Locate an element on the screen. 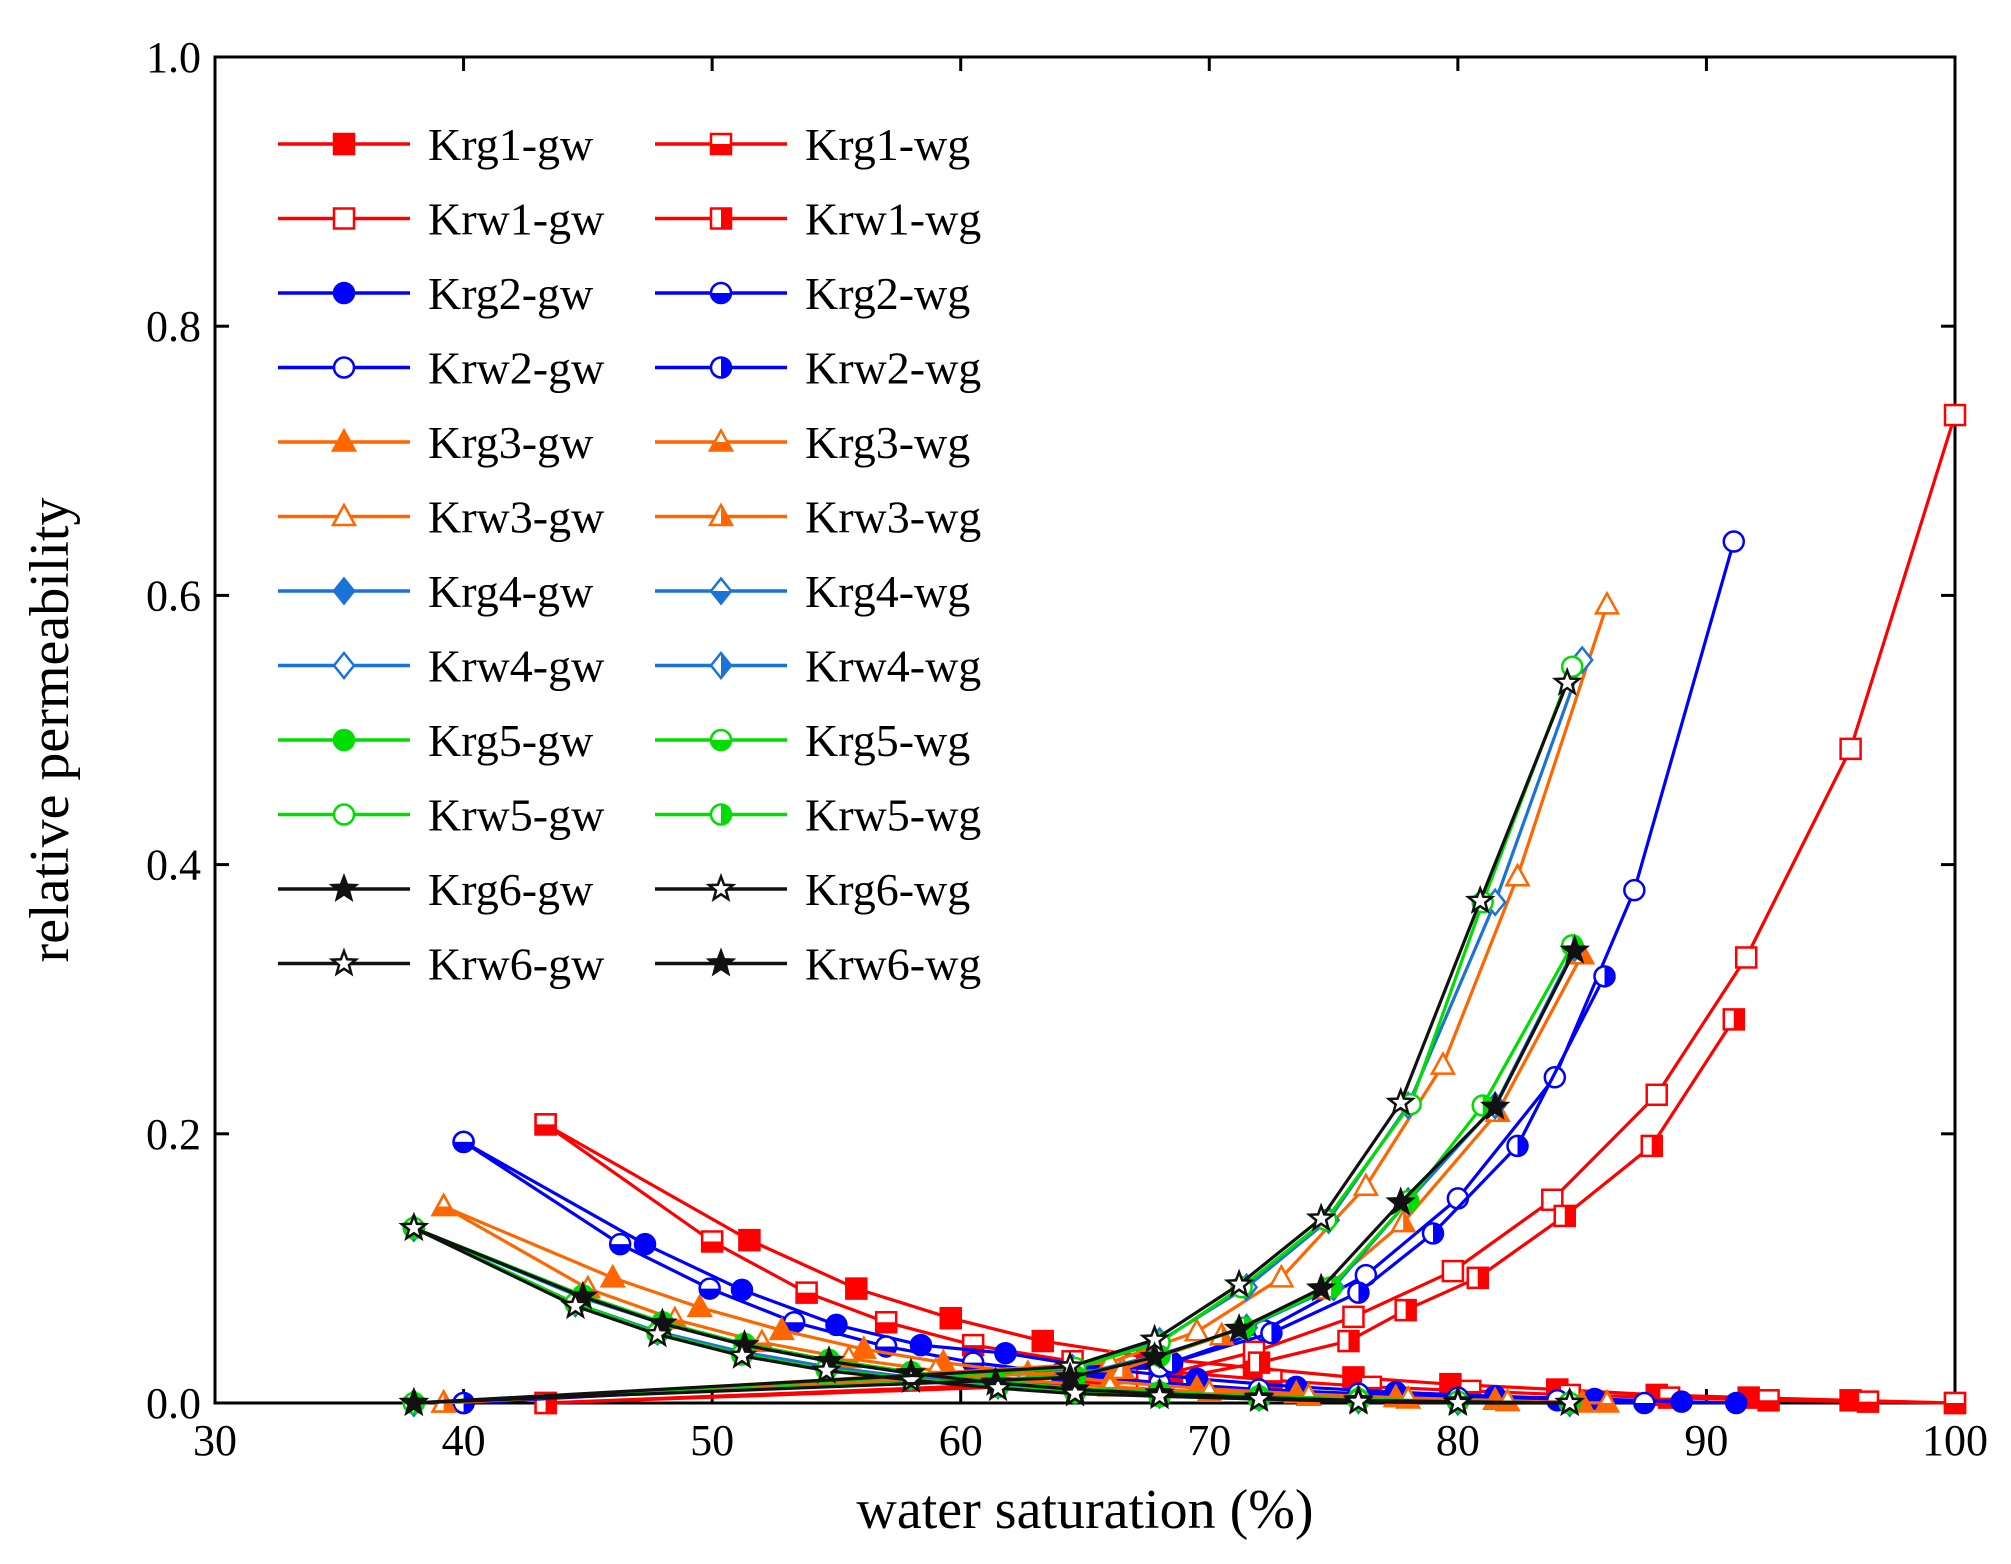 This screenshot has width=2011, height=1564. legend-item-krw2-wg: Krw2-wg is located at coordinates (818, 368).